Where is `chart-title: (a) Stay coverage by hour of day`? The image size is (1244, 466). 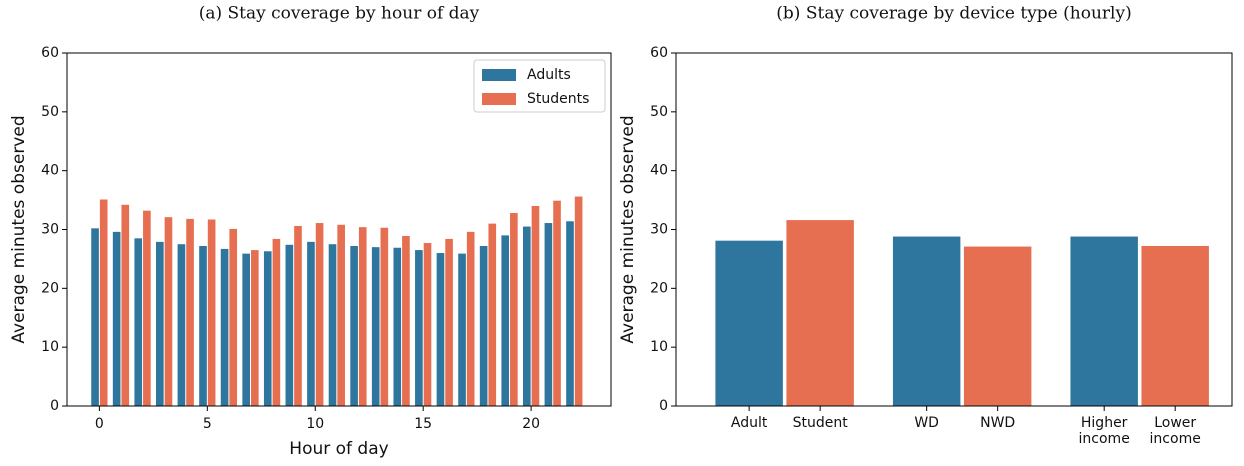
chart-title: (a) Stay coverage by hour of day is located at coordinates (339, 14).